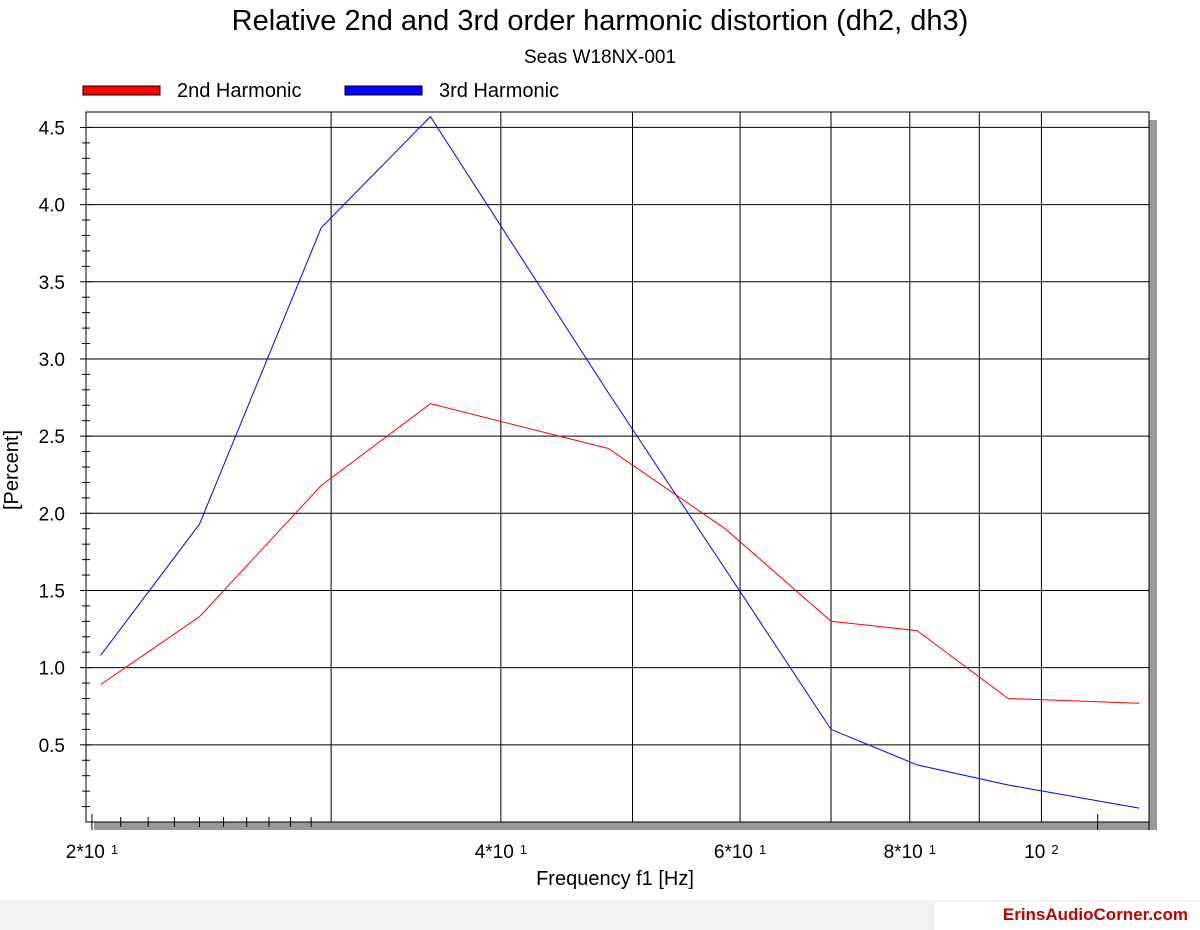 Image resolution: width=1200 pixels, height=930 pixels. I want to click on y-tick-label: 0.5, so click(52, 746).